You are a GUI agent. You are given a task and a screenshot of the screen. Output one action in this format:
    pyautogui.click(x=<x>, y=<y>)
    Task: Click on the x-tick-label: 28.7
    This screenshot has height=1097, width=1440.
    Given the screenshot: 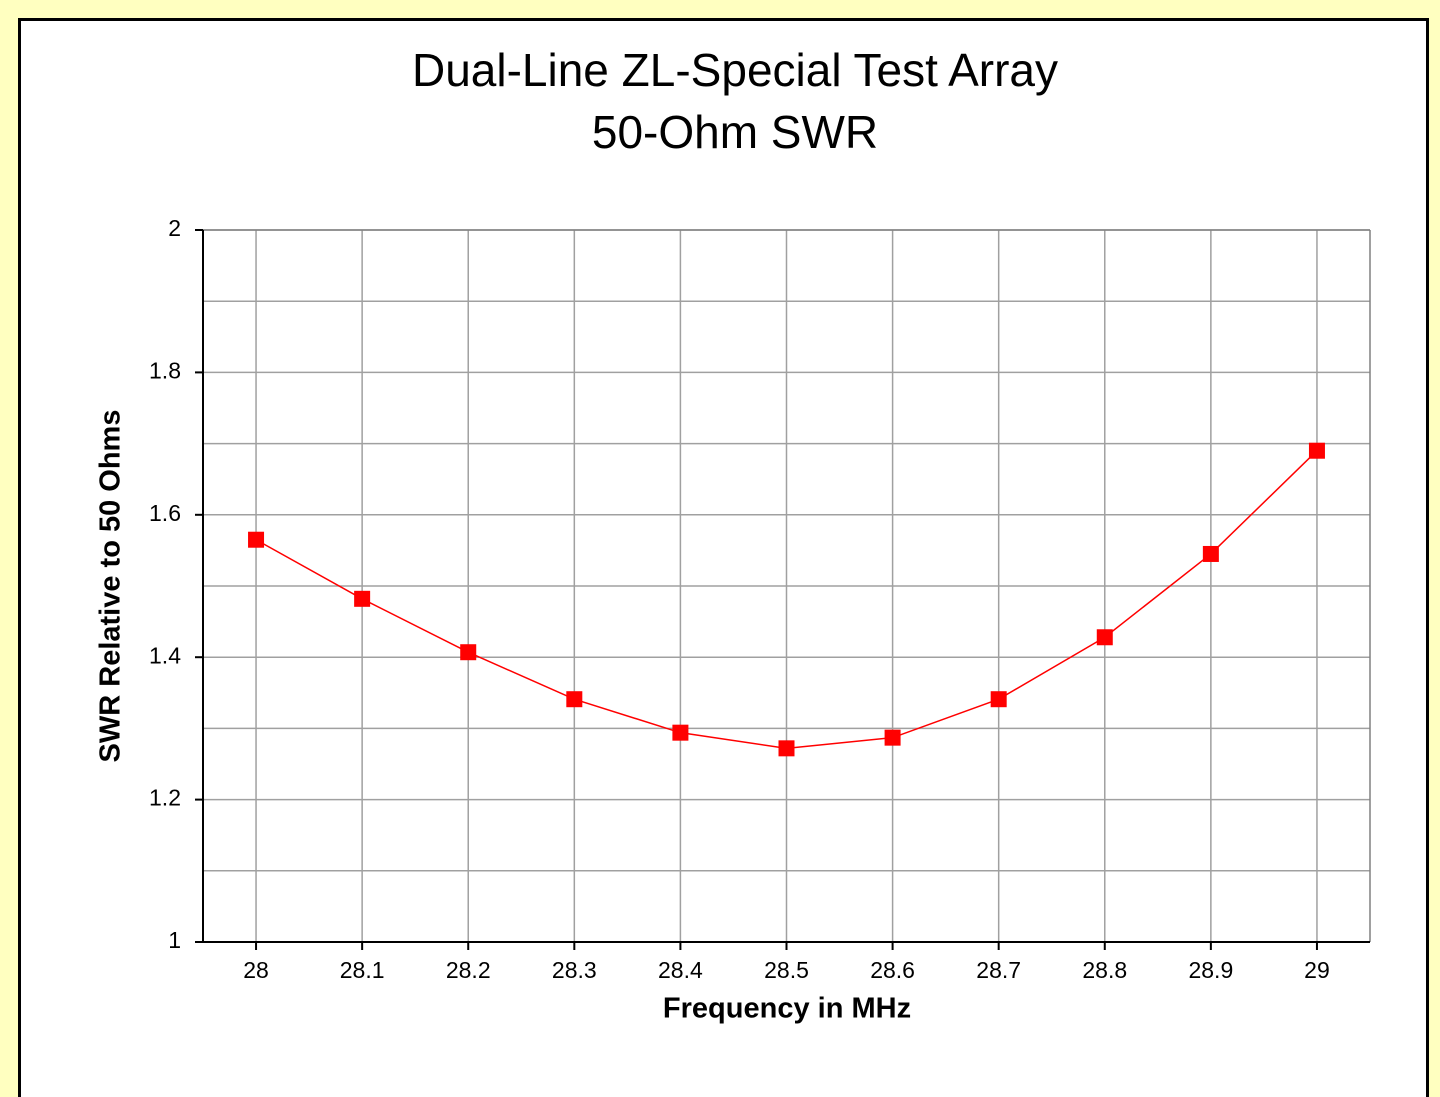 What is the action you would take?
    pyautogui.click(x=998, y=970)
    